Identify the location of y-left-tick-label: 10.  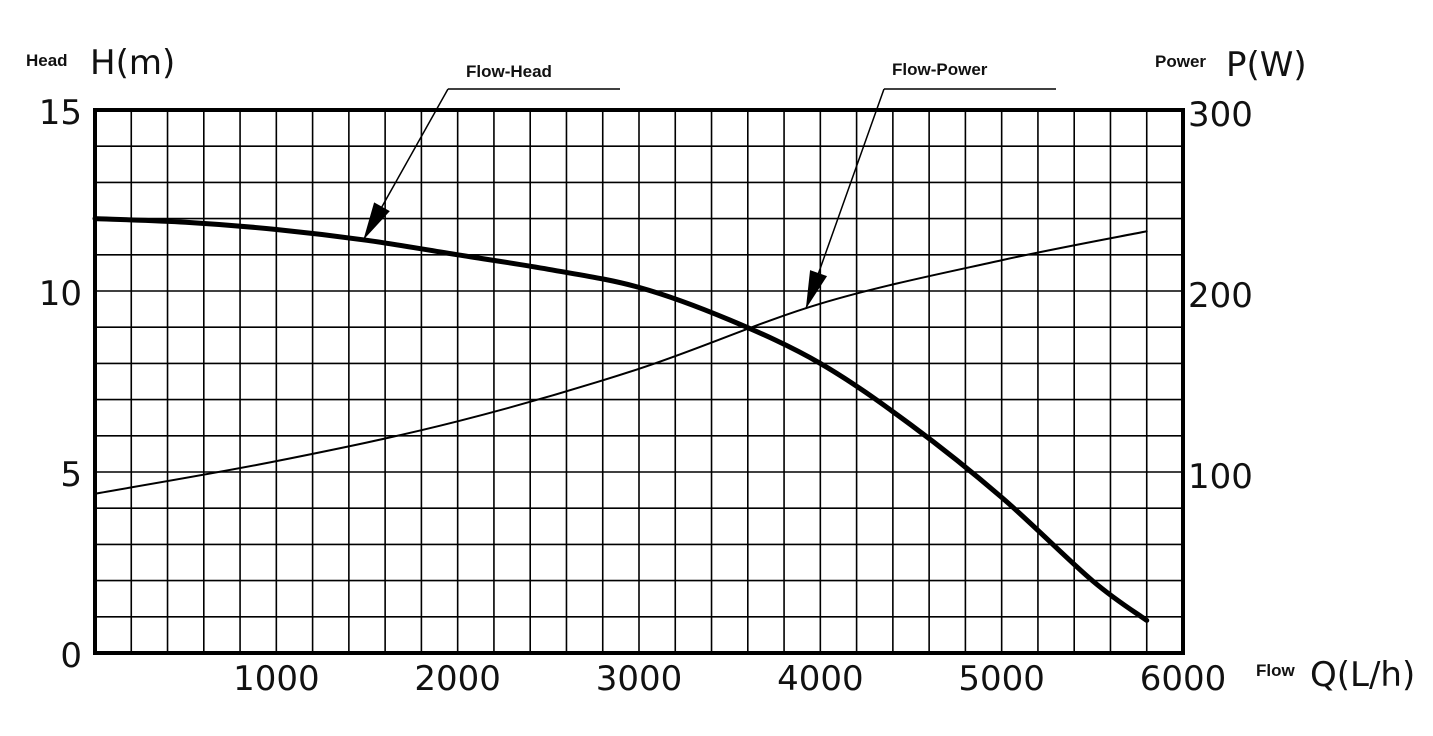
(60, 294).